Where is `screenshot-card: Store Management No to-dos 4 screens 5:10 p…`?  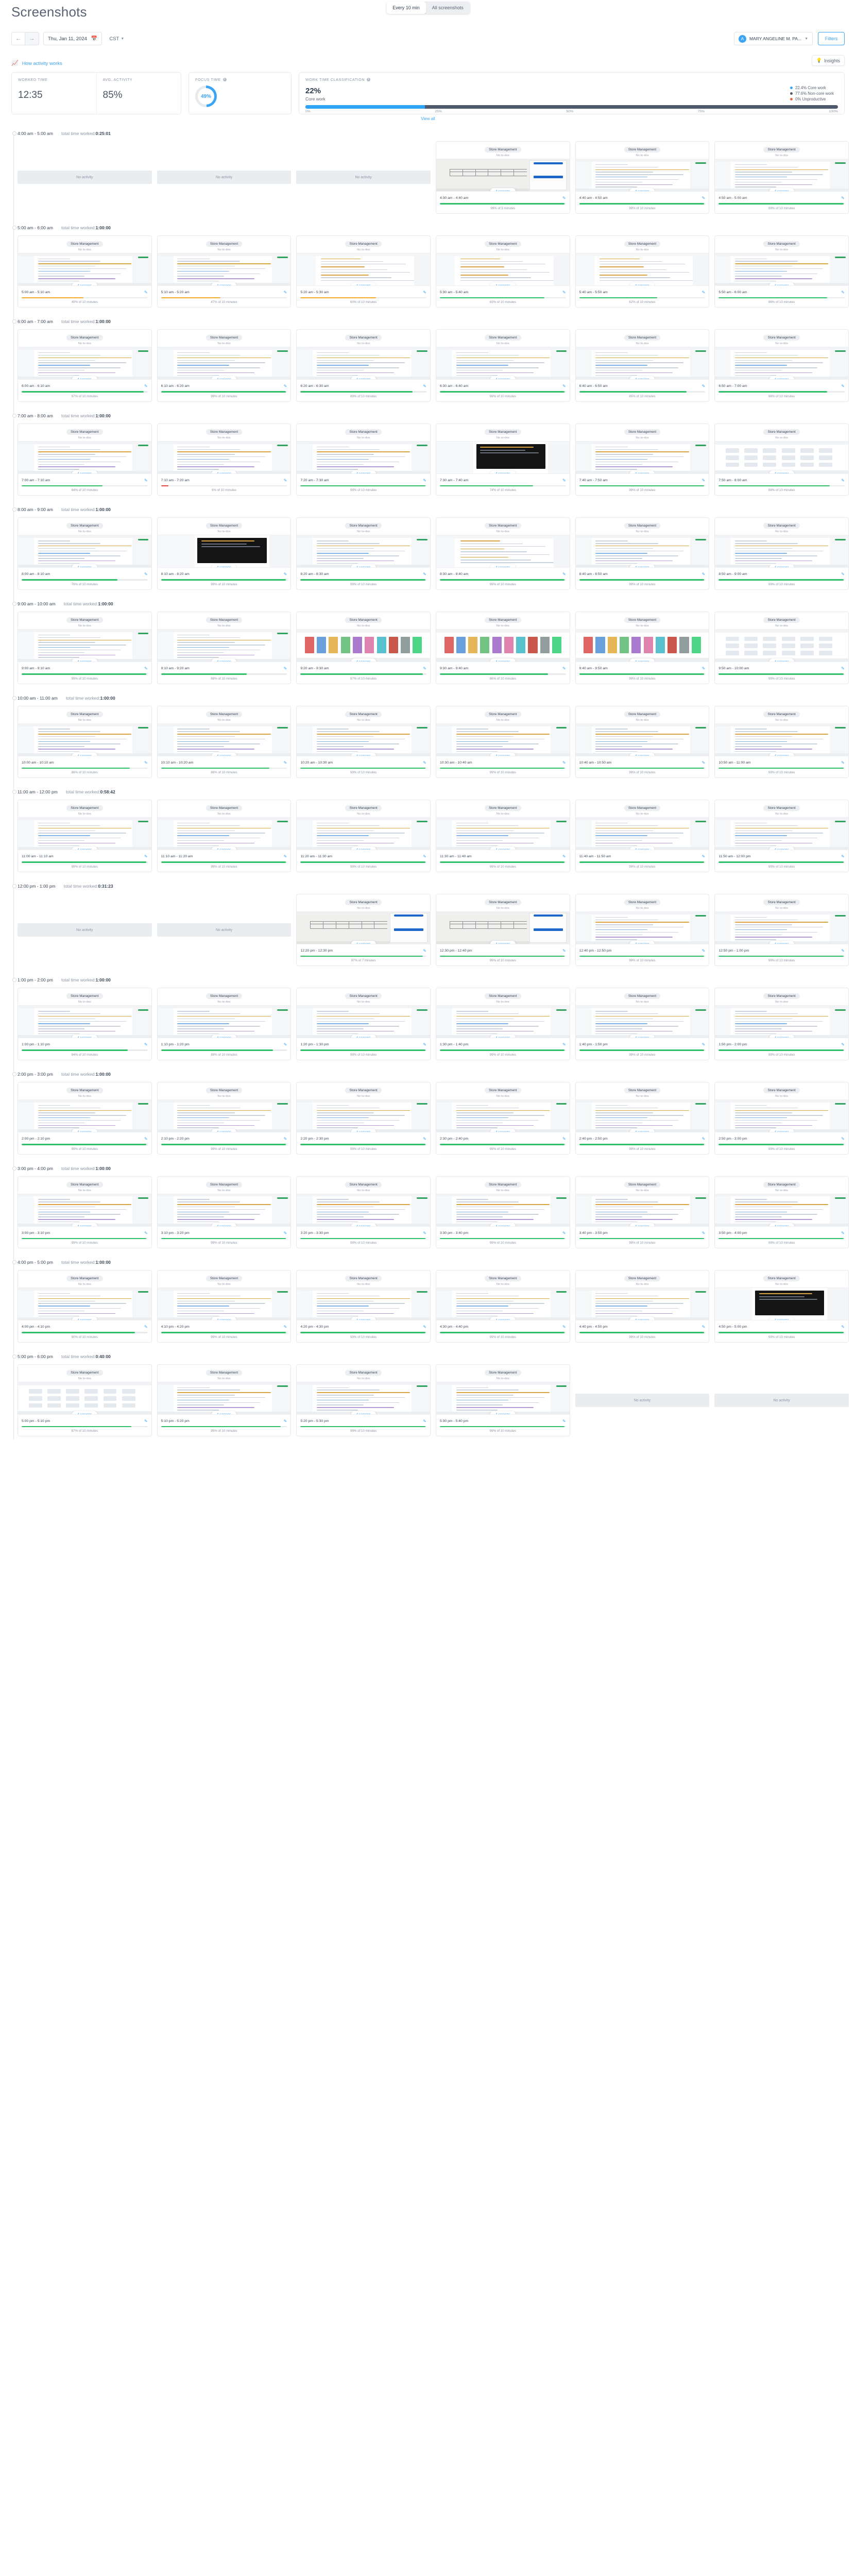 screenshot-card: Store Management No to-dos 4 screens 5:10 p… is located at coordinates (225, 1400).